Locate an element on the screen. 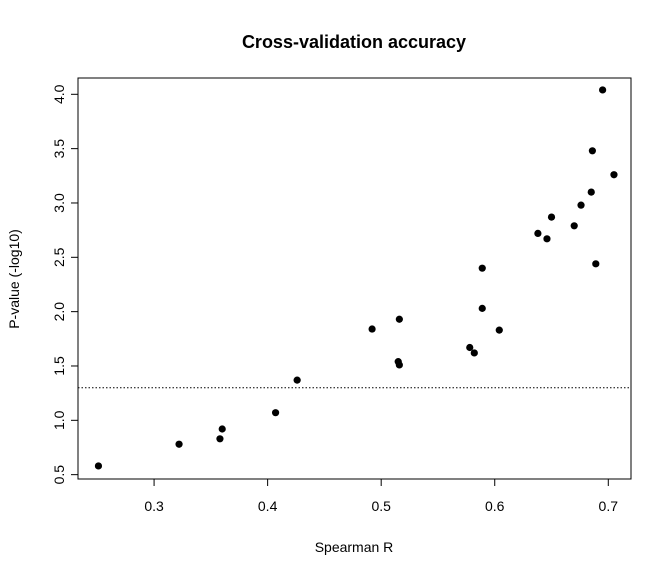 This screenshot has width=672, height=576. y-tick-label: 1.0 is located at coordinates (59, 420).